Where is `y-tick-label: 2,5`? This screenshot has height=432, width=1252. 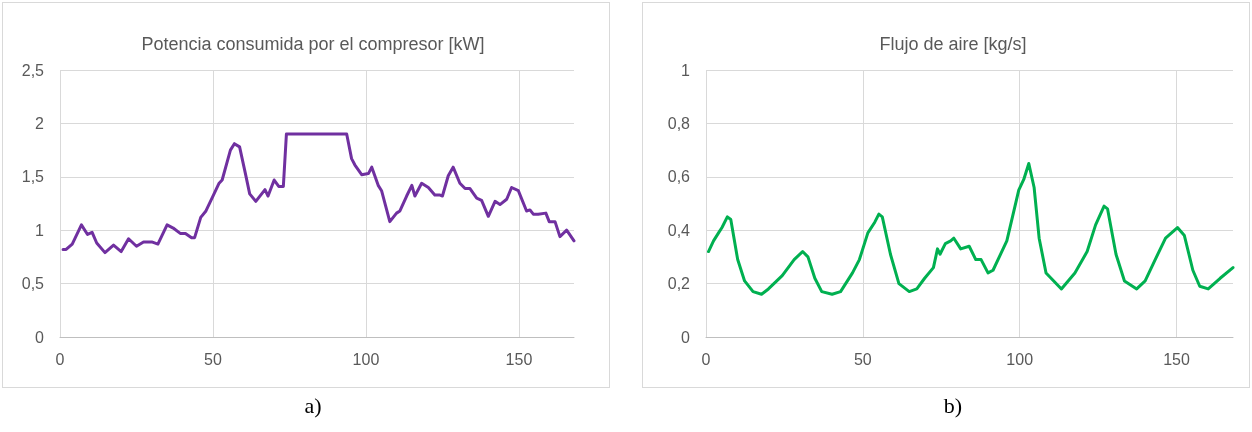 y-tick-label: 2,5 is located at coordinates (33, 70).